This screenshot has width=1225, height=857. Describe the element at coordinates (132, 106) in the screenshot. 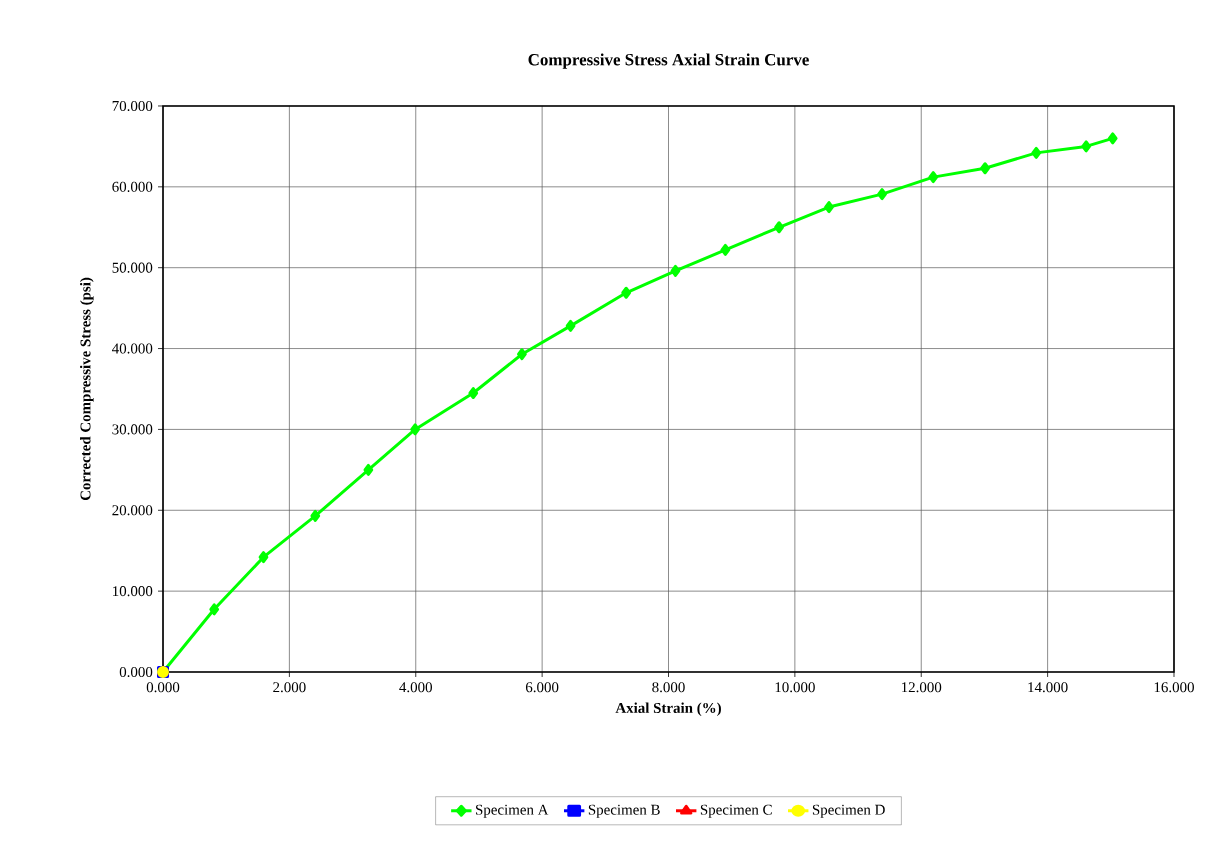

I see `y-tick-label: 70.000` at that location.